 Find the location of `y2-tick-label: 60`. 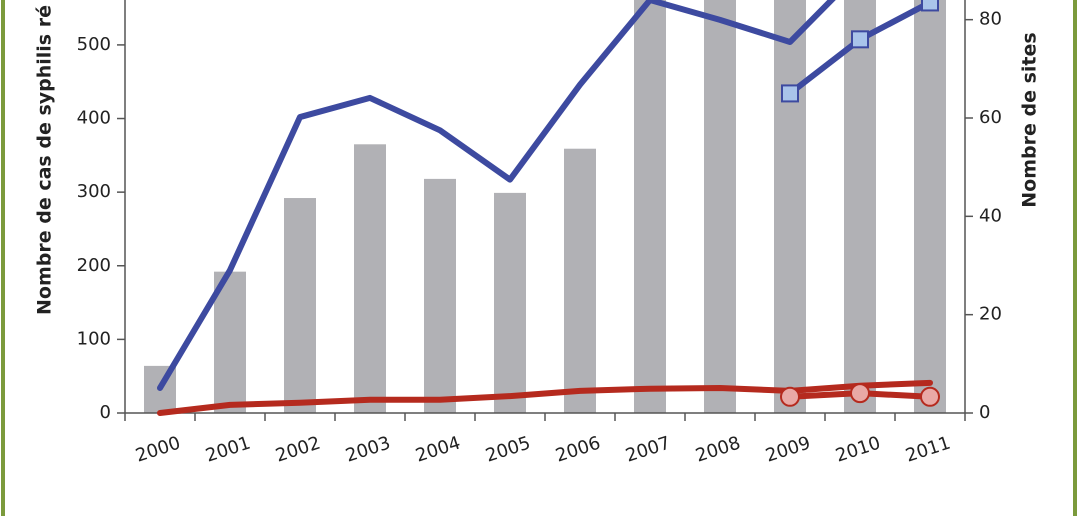

y2-tick-label: 60 is located at coordinates (990, 117).